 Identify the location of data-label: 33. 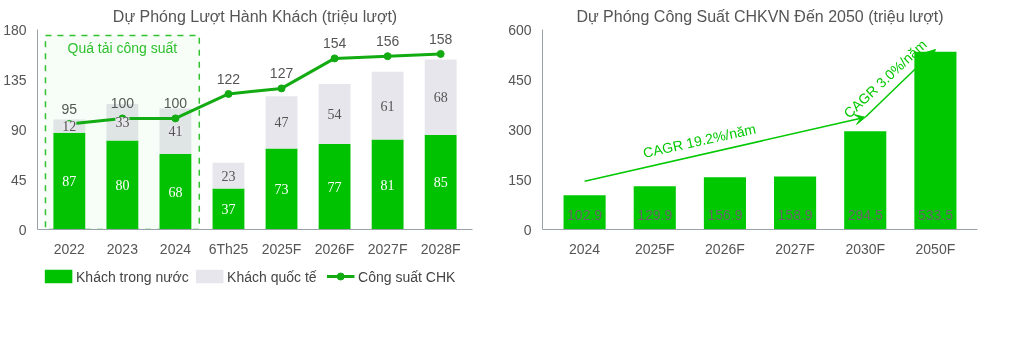
(122, 123).